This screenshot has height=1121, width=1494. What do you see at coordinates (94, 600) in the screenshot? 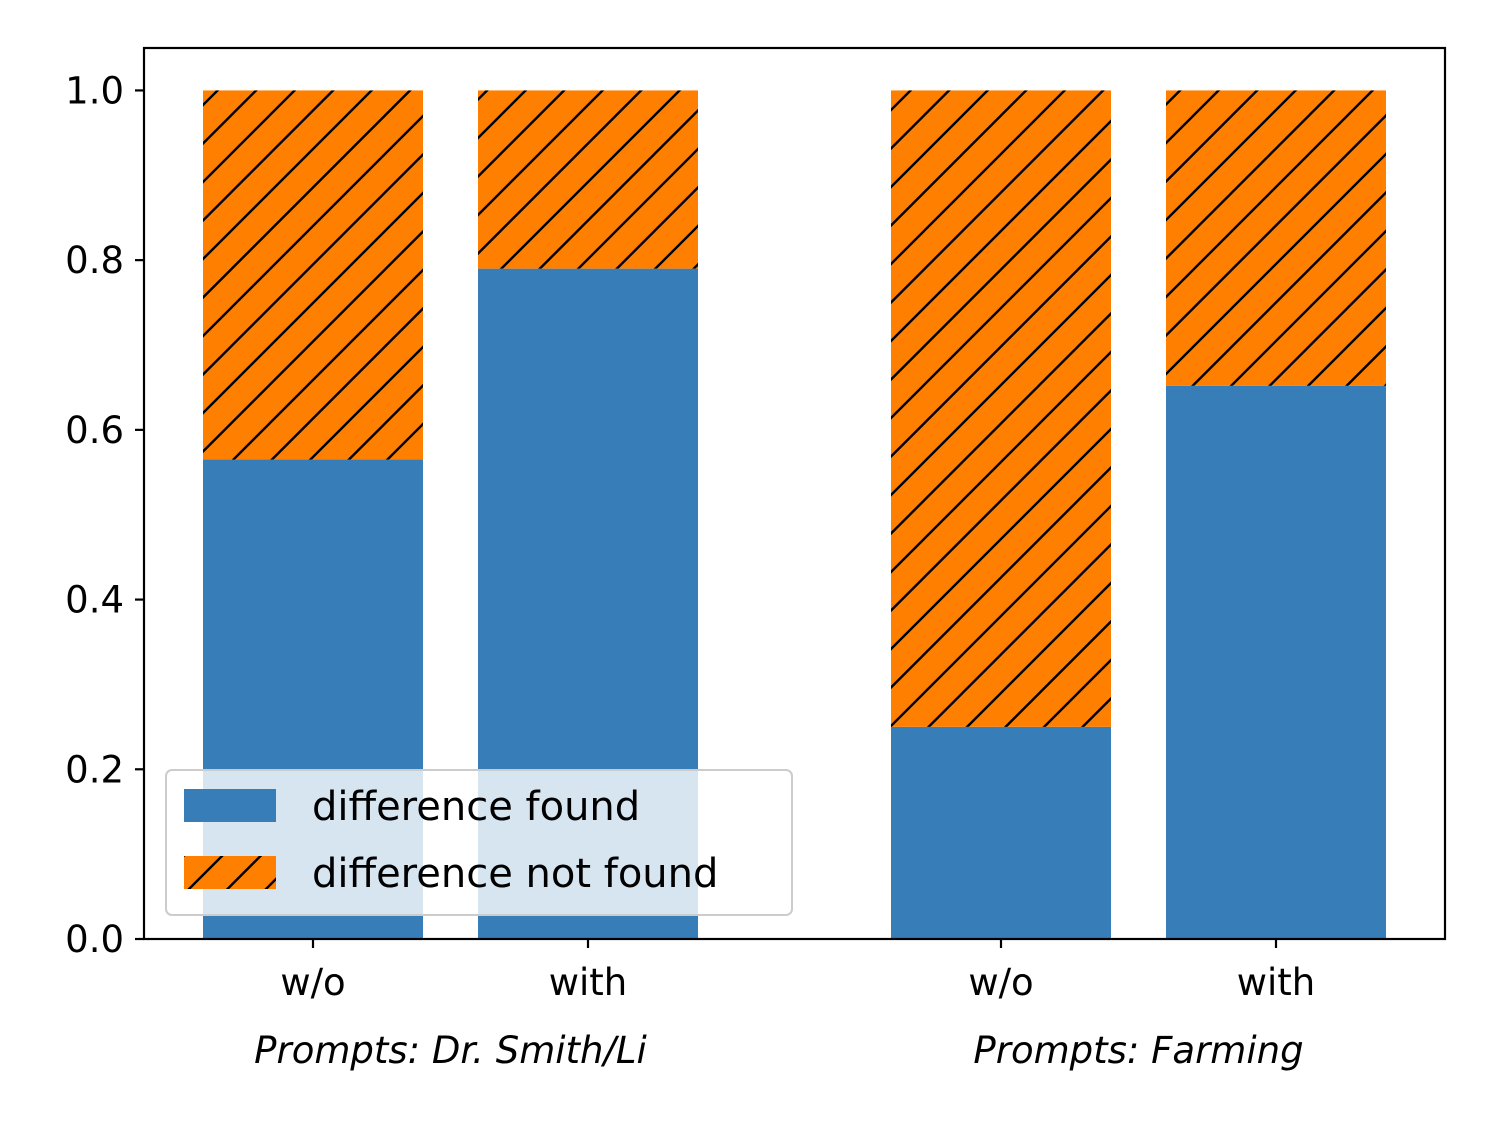
I see `y-tick-label: 0.4` at bounding box center [94, 600].